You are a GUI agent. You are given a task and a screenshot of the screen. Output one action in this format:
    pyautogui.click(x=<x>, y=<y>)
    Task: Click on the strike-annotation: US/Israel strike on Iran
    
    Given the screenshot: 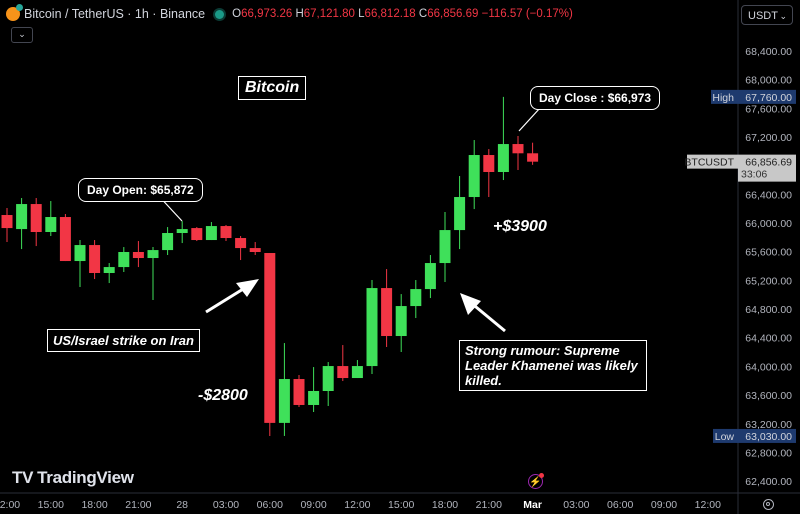 What is the action you would take?
    pyautogui.click(x=123, y=340)
    